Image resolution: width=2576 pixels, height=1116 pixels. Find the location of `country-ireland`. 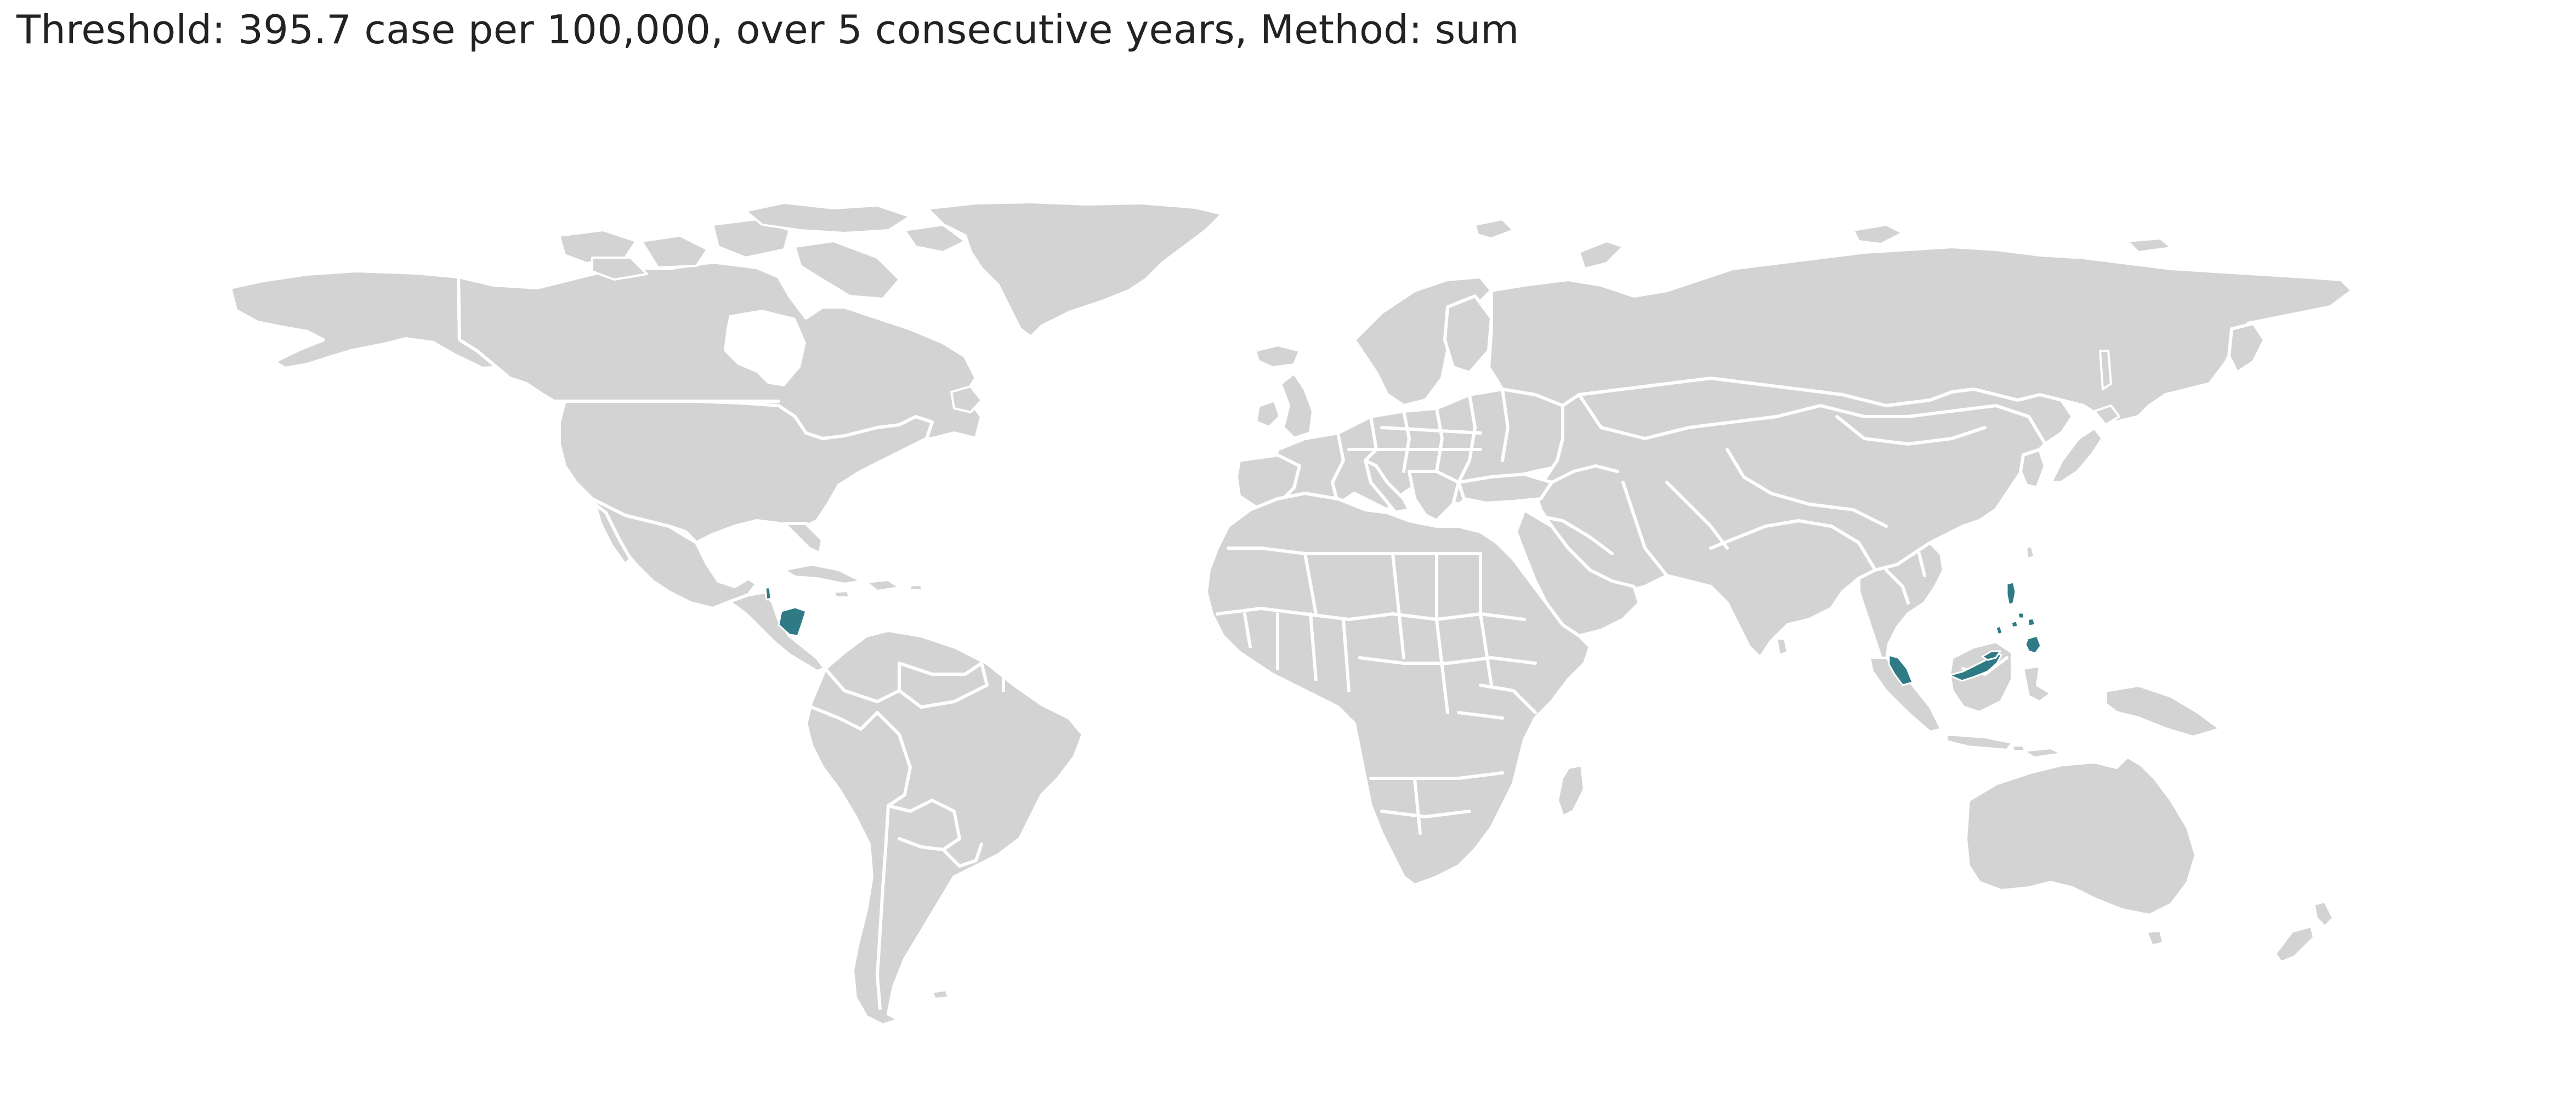

country-ireland is located at coordinates (1268, 413).